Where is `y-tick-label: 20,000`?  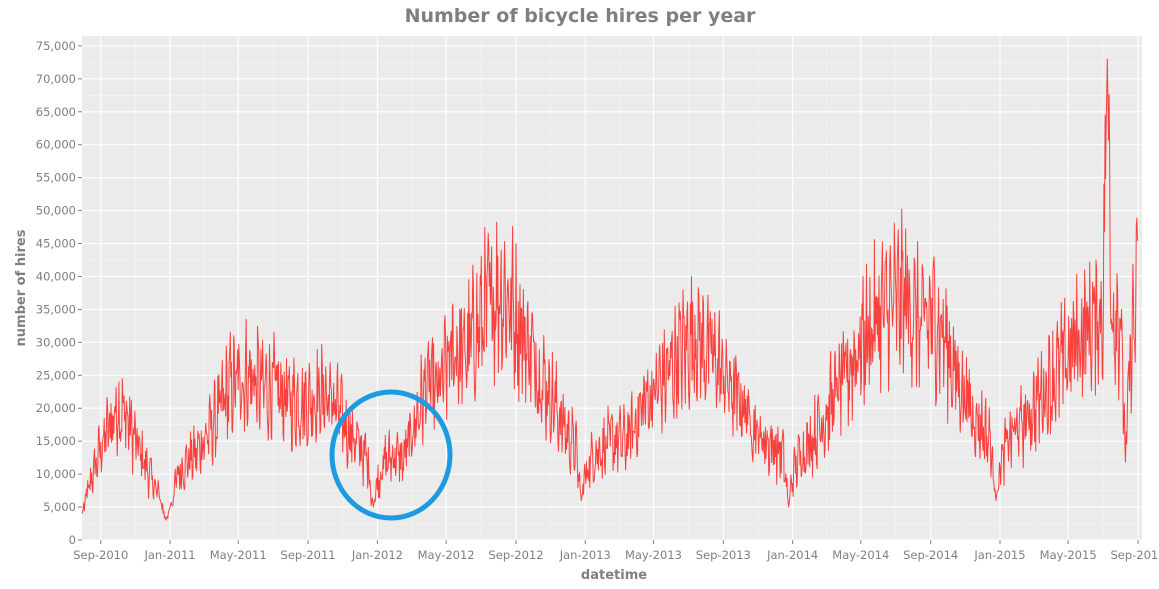
y-tick-label: 20,000 is located at coordinates (56, 408).